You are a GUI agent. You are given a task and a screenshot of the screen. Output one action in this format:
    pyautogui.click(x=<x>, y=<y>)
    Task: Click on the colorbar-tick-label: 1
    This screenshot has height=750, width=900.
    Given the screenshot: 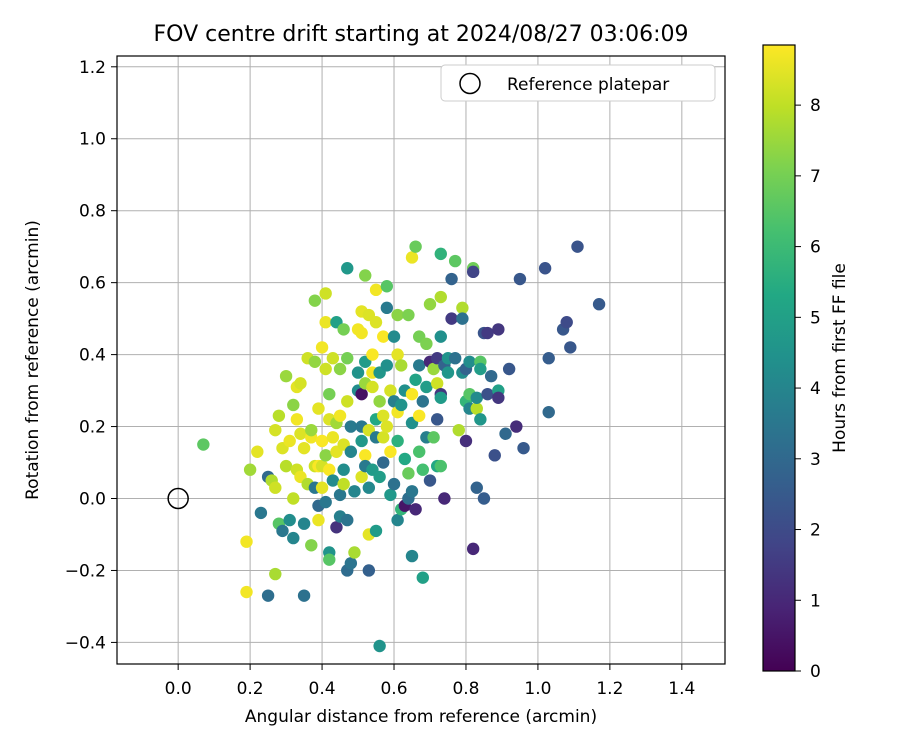 What is the action you would take?
    pyautogui.click(x=815, y=601)
    